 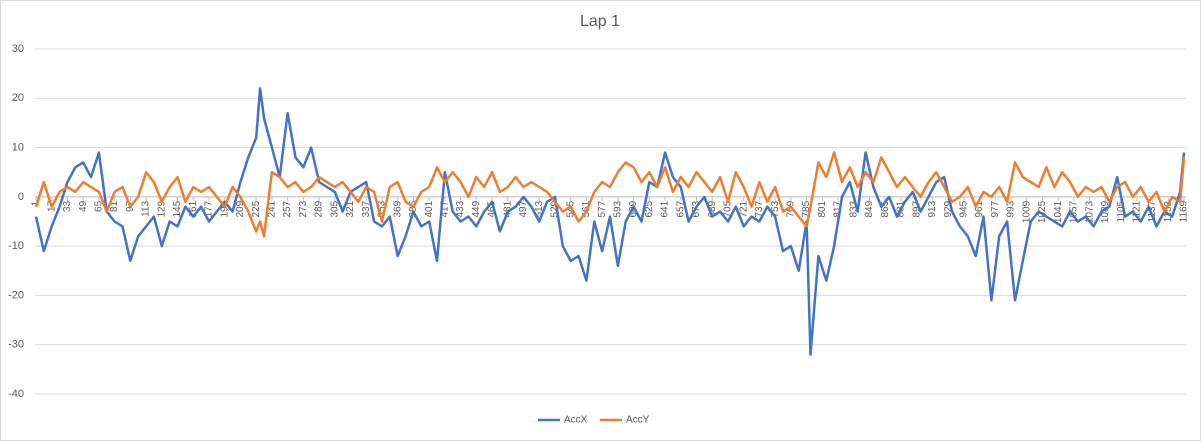 I want to click on x-tick-label: 593, so click(x=618, y=208).